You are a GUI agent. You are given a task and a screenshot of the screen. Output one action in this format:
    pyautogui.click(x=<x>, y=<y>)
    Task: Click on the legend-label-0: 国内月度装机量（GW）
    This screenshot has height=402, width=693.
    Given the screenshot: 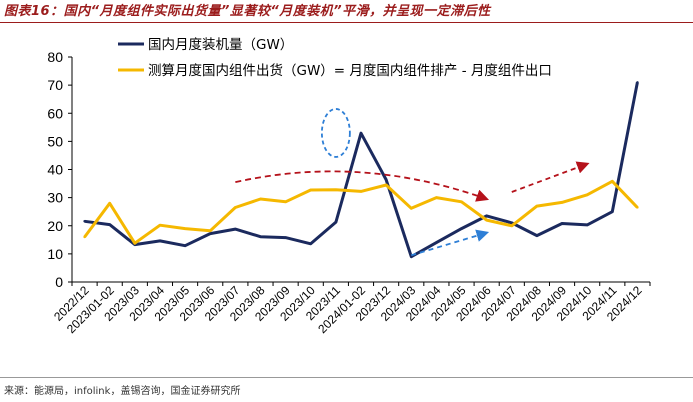 What is the action you would take?
    pyautogui.click(x=220, y=45)
    